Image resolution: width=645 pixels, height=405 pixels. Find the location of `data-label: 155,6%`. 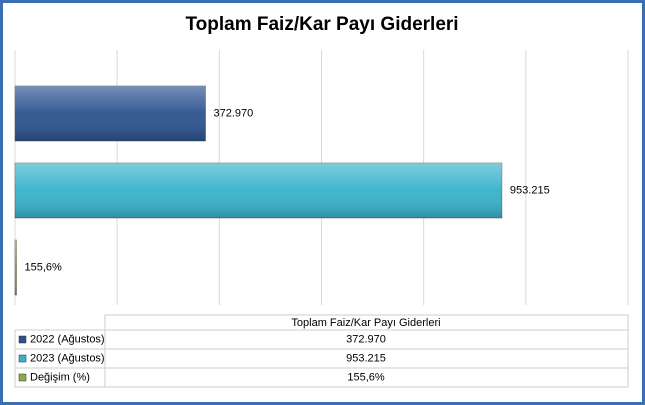

data-label: 155,6% is located at coordinates (44, 267).